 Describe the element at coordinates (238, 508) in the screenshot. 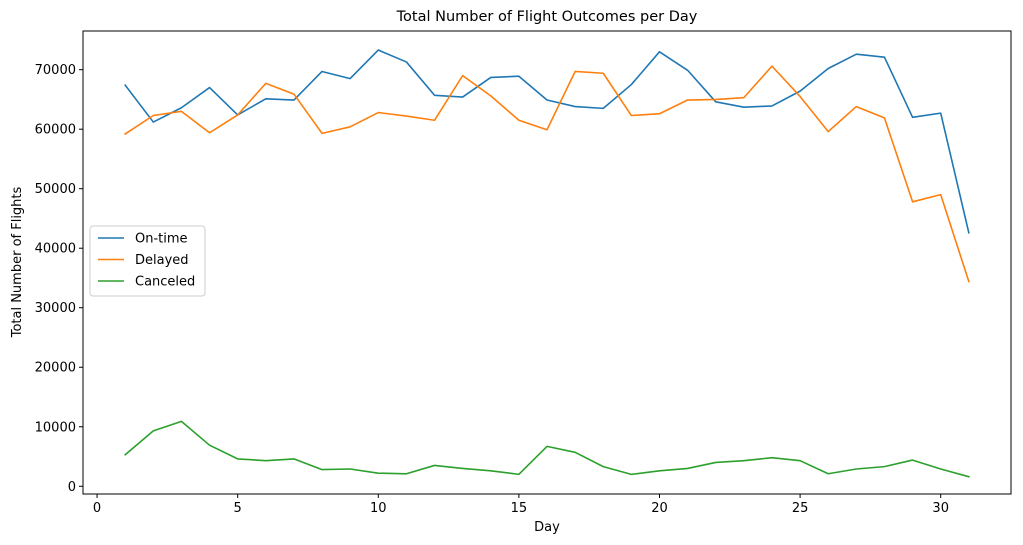

I see `x-tick-label: 5` at that location.